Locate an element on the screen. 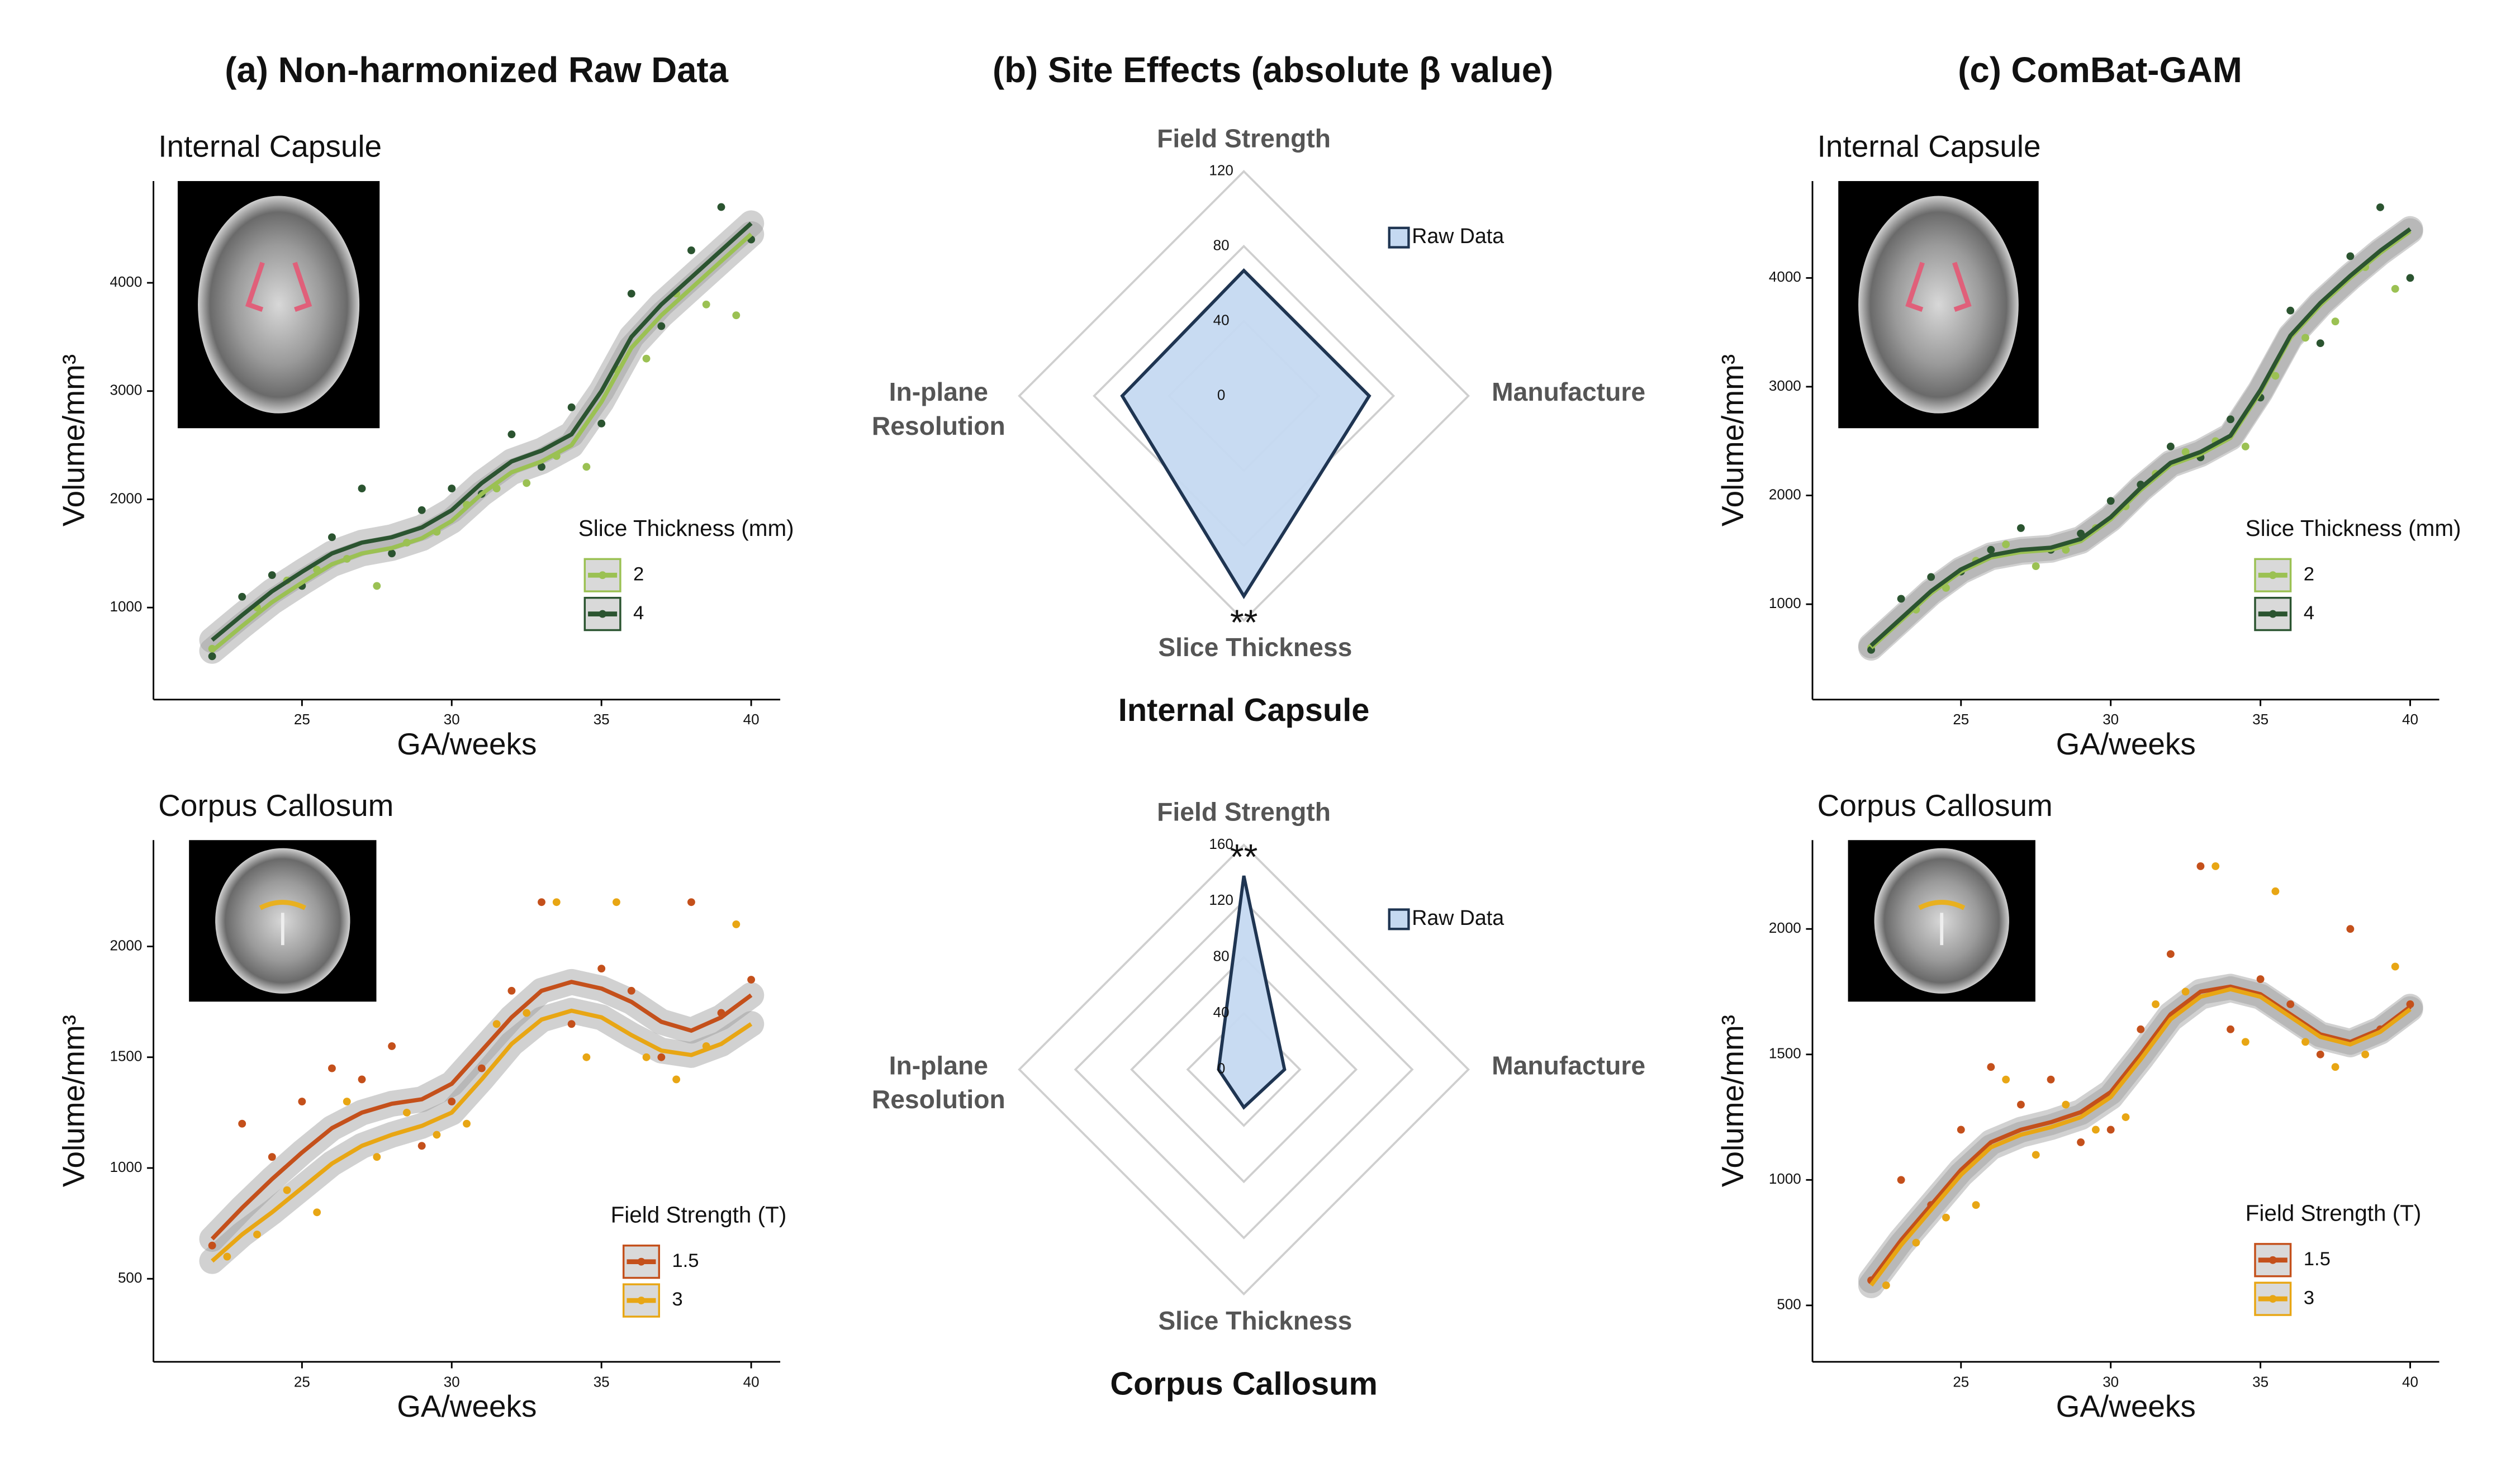  y-tick-label: 3000 is located at coordinates (127, 390).